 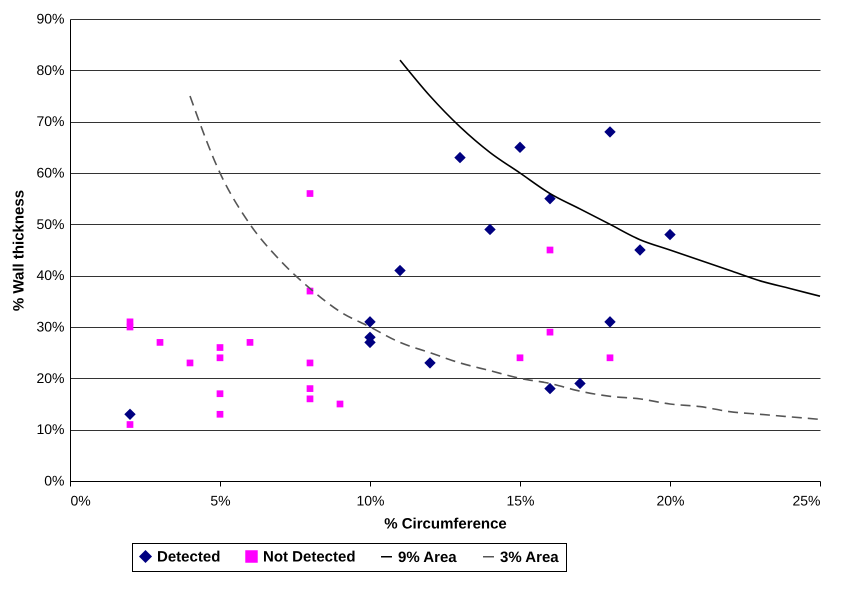 What do you see at coordinates (188, 557) in the screenshot?
I see `legend-label: Detected` at bounding box center [188, 557].